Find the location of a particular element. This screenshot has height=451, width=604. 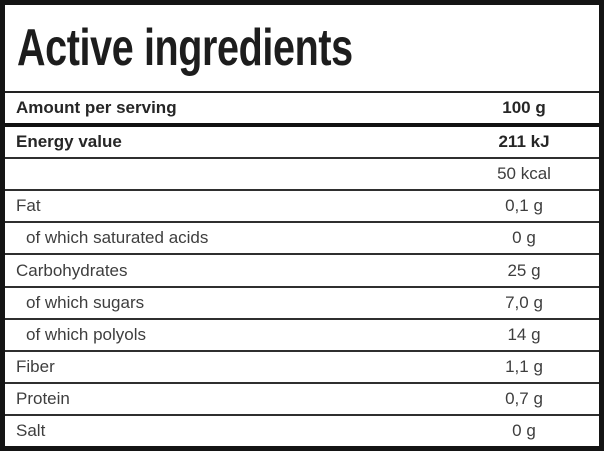

row-label: Salt is located at coordinates (31, 430).